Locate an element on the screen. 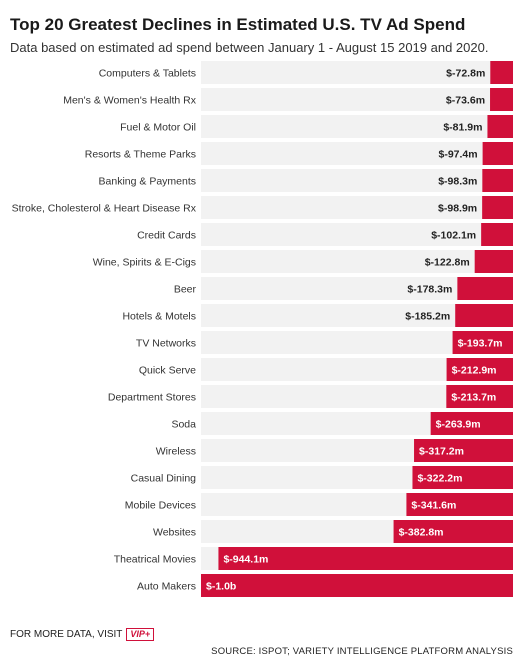 Image resolution: width=523 pixels, height=663 pixels. category-label: Credit Cards is located at coordinates (166, 236).